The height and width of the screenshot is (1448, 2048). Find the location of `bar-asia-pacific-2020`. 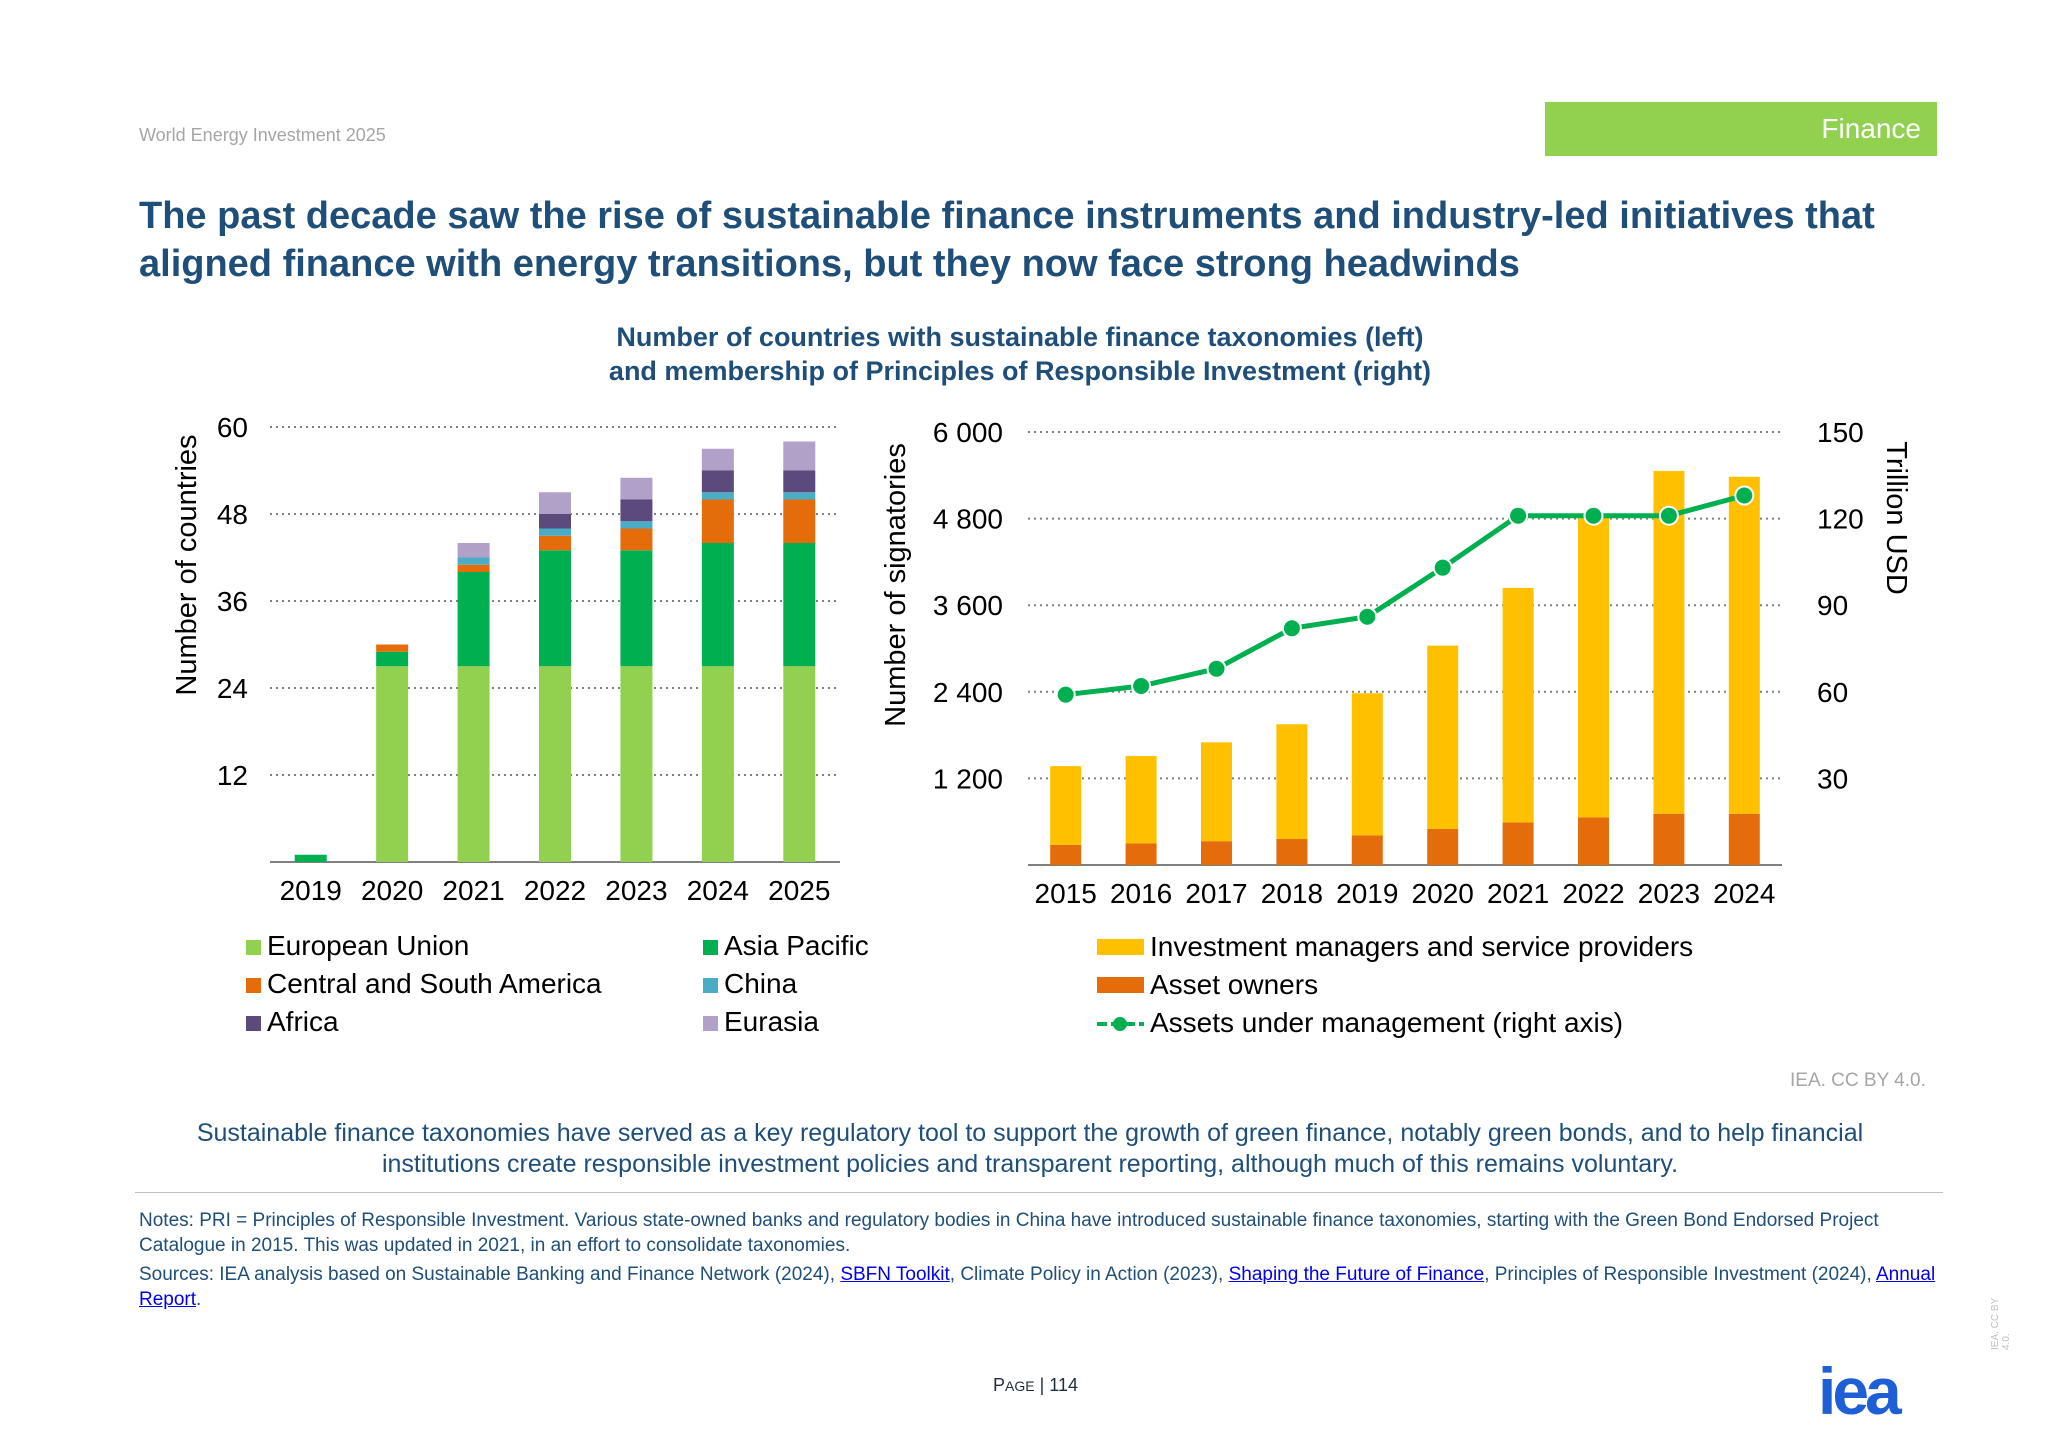

bar-asia-pacific-2020 is located at coordinates (392, 659).